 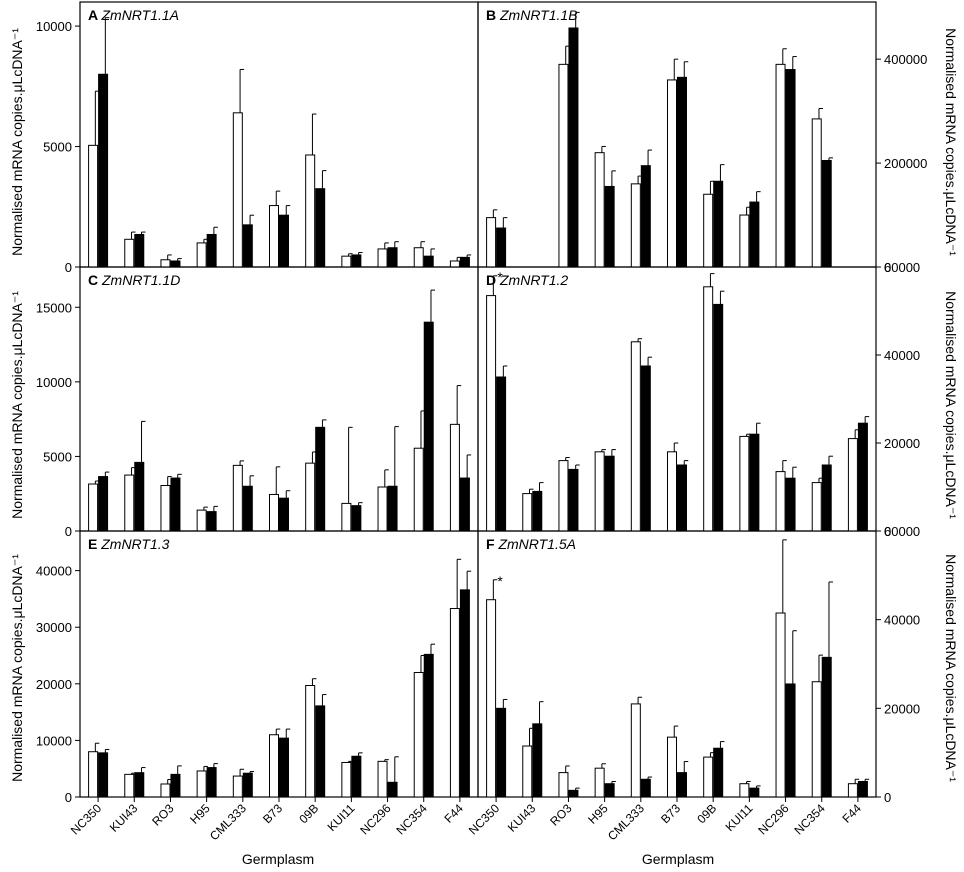 I want to click on x-tick-label-kui11: KUI11, so click(x=341, y=817).